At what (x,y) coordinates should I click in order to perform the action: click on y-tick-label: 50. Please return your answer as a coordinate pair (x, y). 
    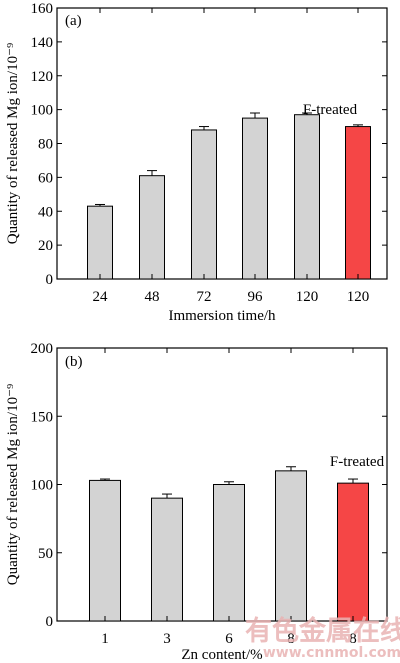
    Looking at the image, I should click on (45, 554).